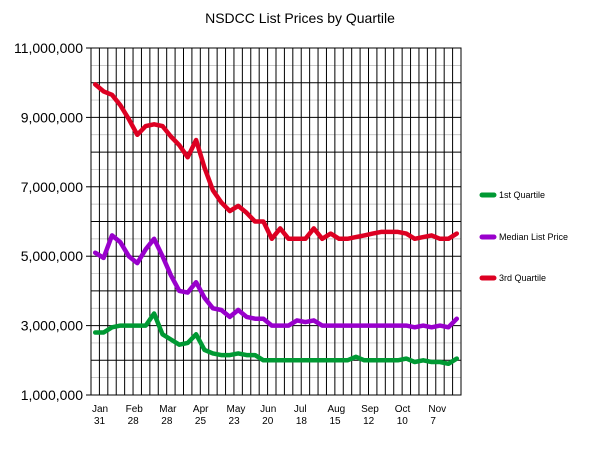 The width and height of the screenshot is (600, 463). Describe the element at coordinates (403, 409) in the screenshot. I see `x-tick-label: Oct` at that location.